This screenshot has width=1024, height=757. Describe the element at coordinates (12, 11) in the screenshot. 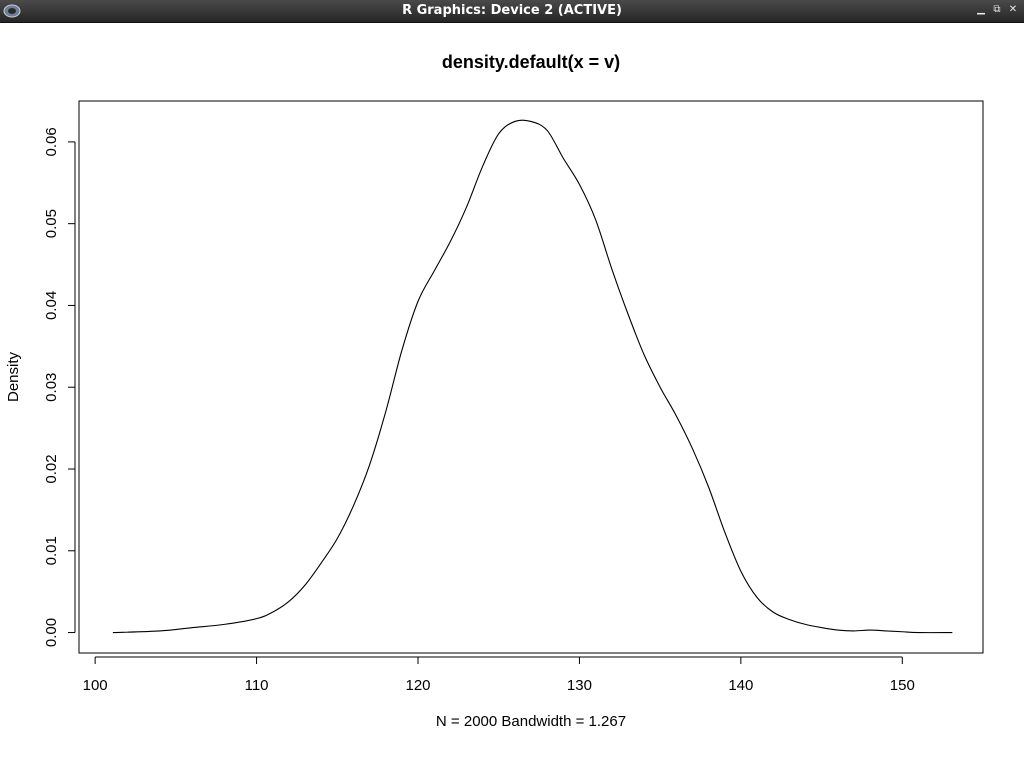

I see `r-app-icon` at that location.